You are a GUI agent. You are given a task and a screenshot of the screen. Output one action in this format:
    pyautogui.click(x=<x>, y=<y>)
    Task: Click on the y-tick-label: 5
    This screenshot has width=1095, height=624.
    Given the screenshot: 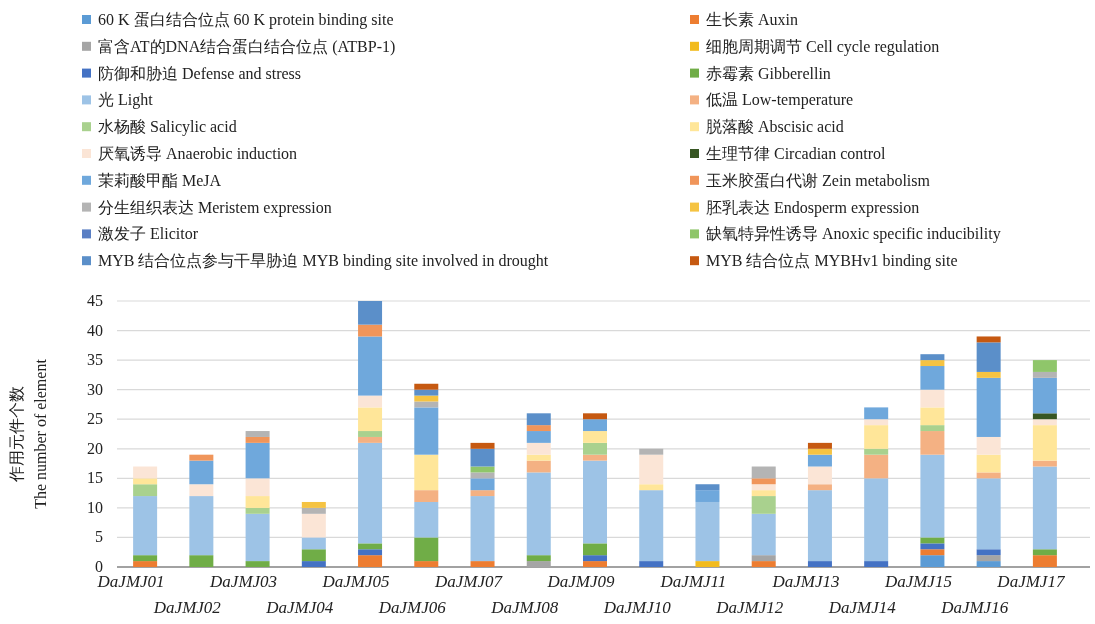 What is the action you would take?
    pyautogui.click(x=99, y=537)
    